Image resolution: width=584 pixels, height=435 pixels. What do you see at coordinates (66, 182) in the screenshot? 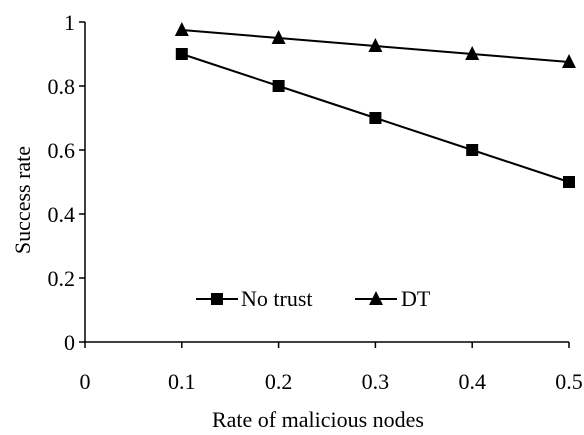
I see `y-ticks: 0 0.2 0.4 0.6 0.8 1` at bounding box center [66, 182].